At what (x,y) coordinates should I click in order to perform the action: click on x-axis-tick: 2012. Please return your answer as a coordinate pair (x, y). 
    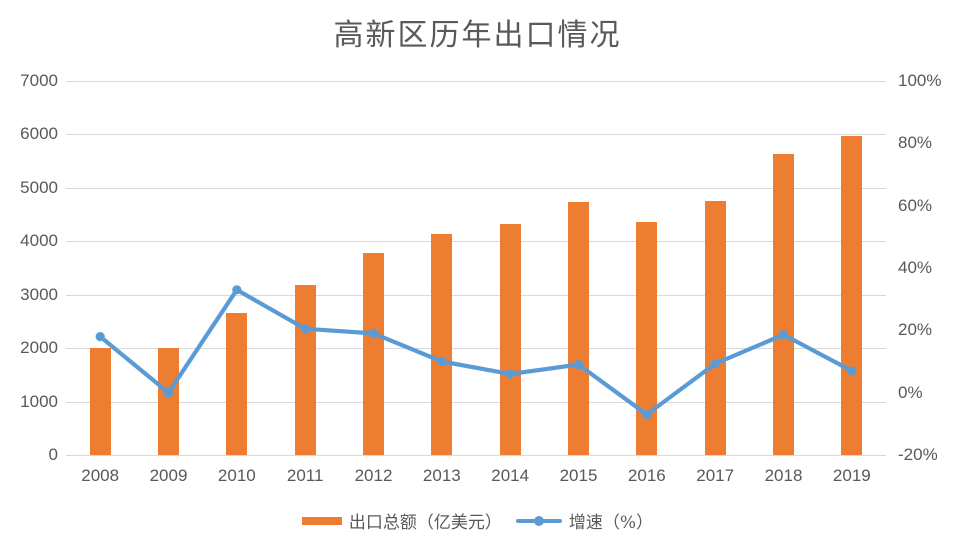
    Looking at the image, I should click on (373, 475).